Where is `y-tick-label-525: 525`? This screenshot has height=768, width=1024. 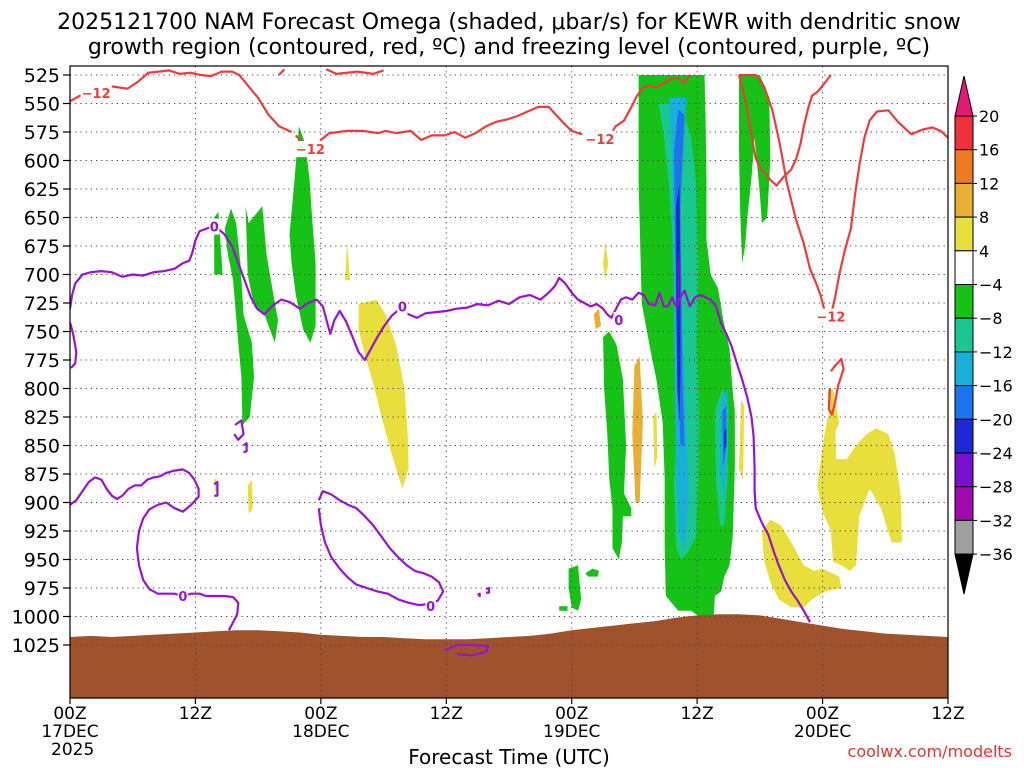
y-tick-label-525: 525 is located at coordinates (42, 76).